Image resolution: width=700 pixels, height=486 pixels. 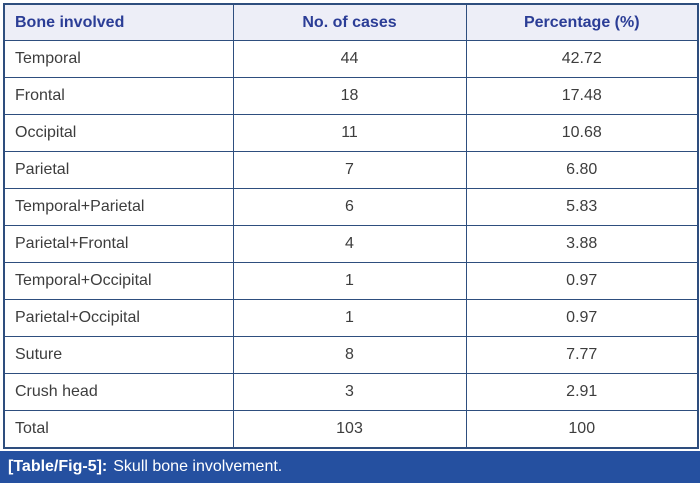 I want to click on table-cell-bone: Crush head, so click(x=118, y=392).